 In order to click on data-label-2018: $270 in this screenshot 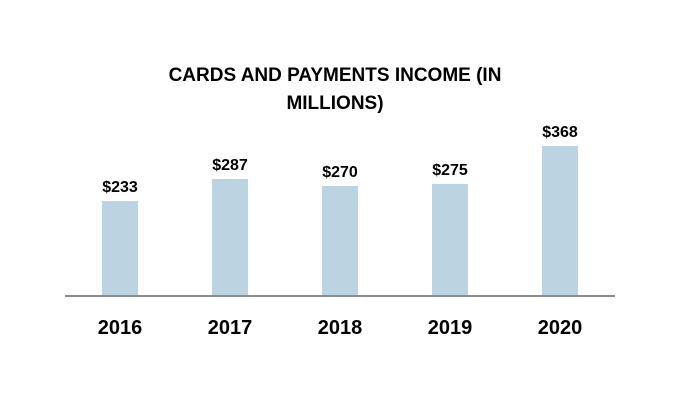, I will do `click(340, 172)`.